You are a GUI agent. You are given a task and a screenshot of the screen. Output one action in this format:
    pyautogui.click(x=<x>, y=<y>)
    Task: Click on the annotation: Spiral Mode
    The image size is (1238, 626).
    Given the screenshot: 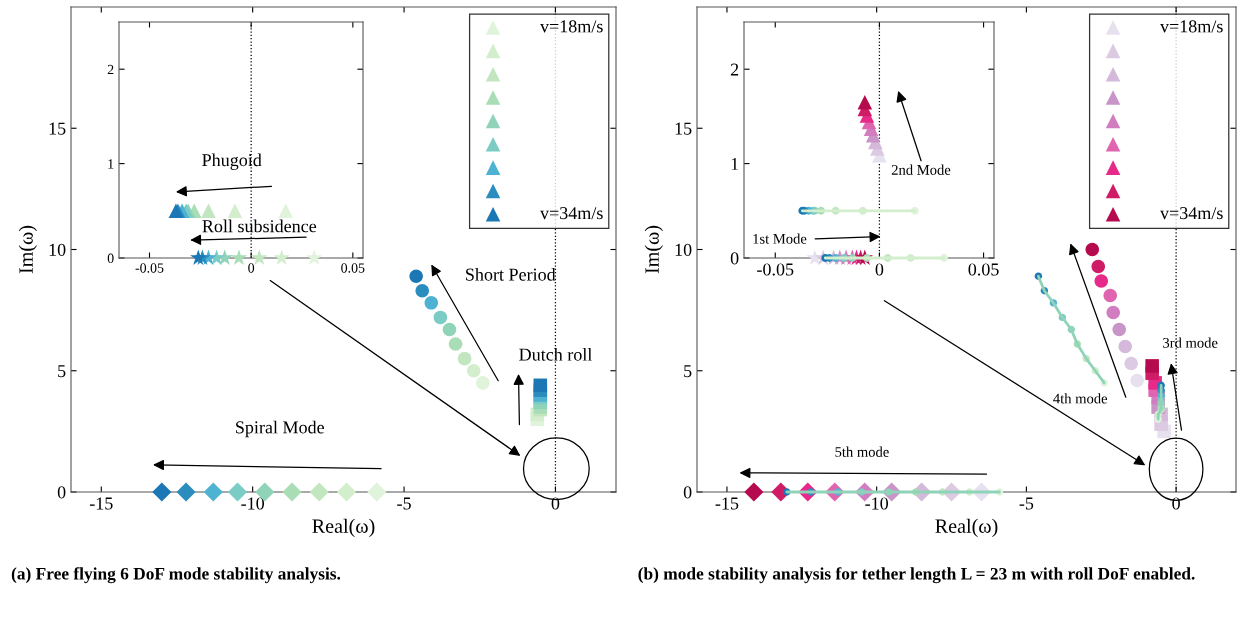 What is the action you would take?
    pyautogui.click(x=280, y=429)
    